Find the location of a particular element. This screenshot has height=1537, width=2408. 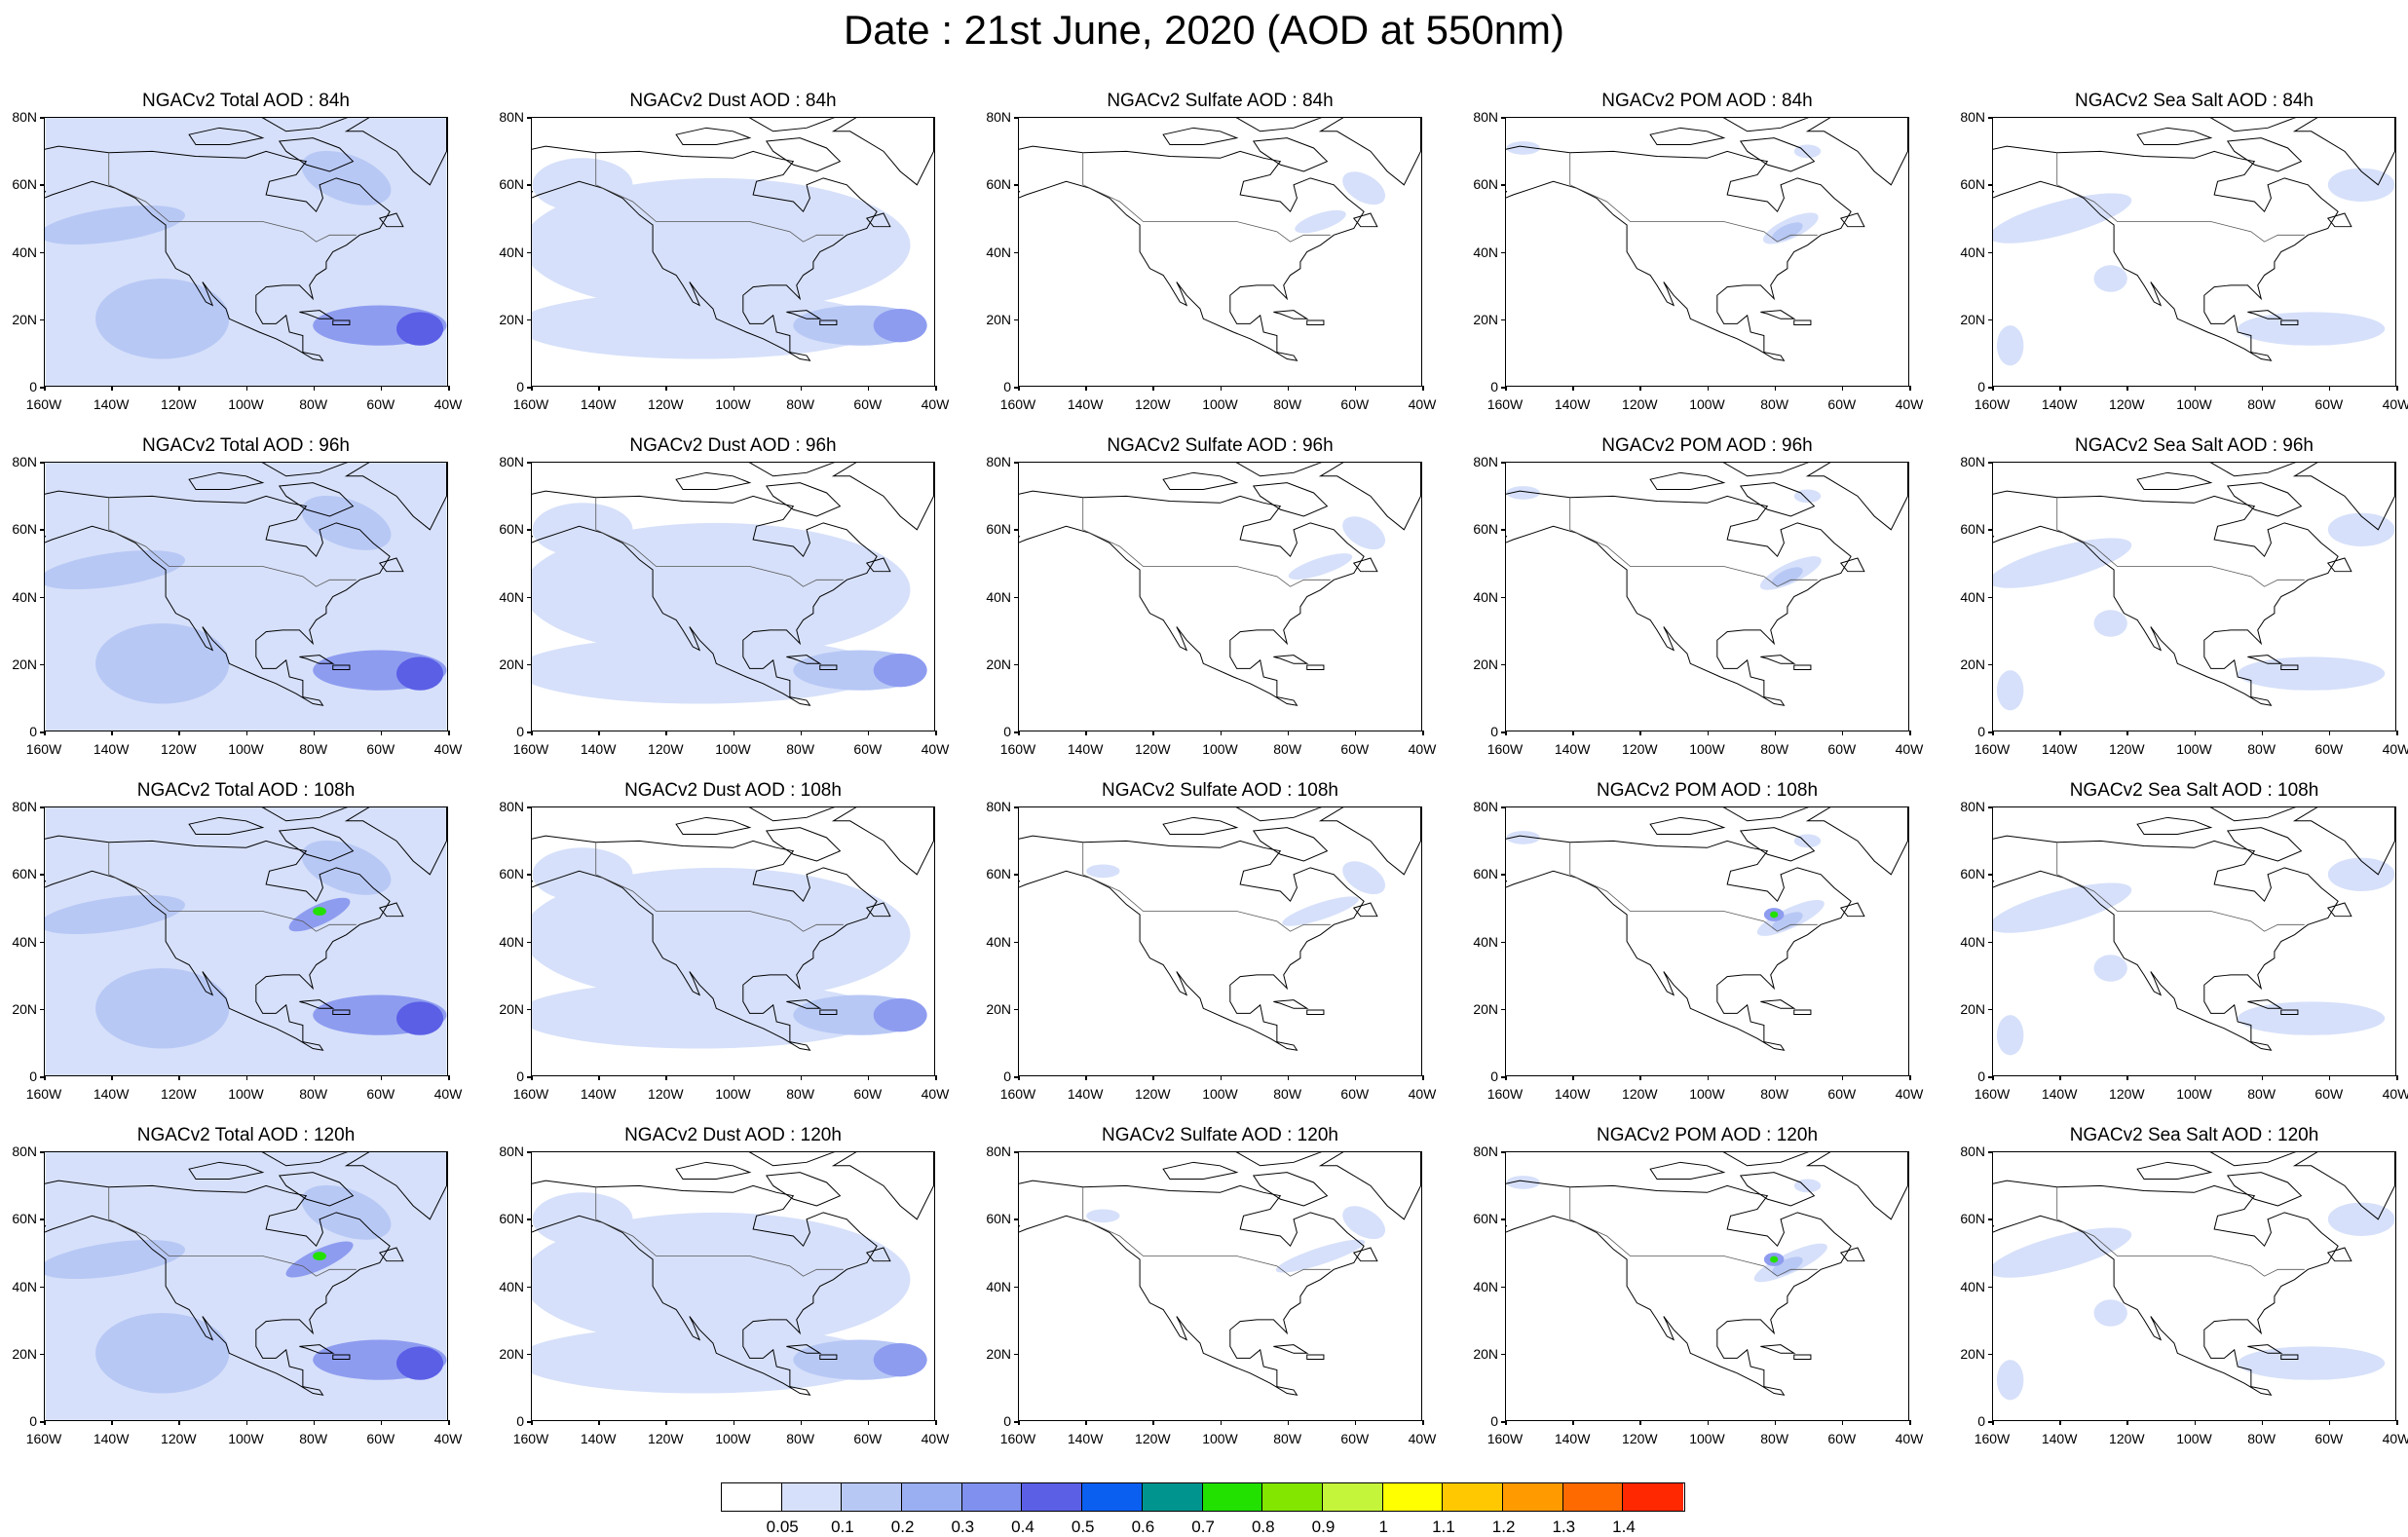

lat-tick-label: 40N is located at coordinates (1972, 596).